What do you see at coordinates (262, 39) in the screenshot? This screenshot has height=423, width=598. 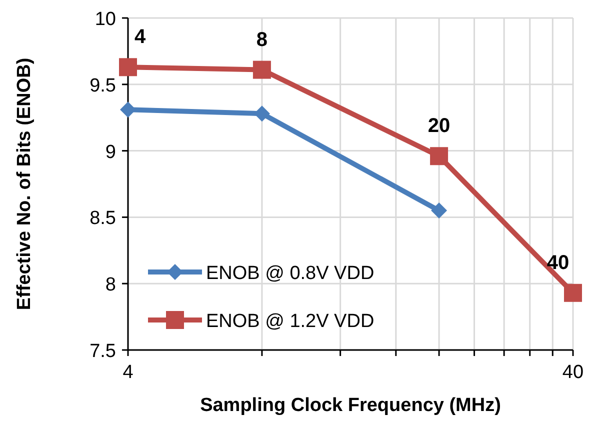 I see `annotation: 8` at bounding box center [262, 39].